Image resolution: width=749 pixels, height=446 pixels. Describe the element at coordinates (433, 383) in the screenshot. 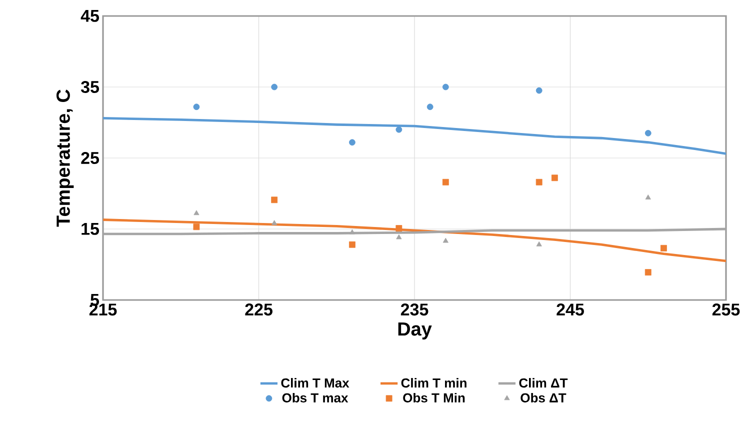

I see `legend-label: Clim T min` at that location.